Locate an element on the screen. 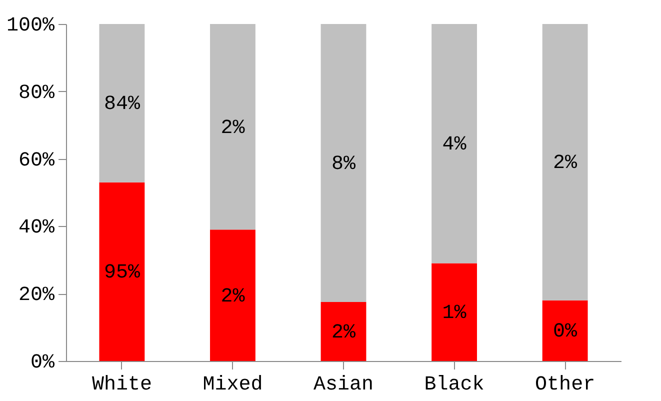 Image resolution: width=661 pixels, height=401 pixels. x-tick-label: Other is located at coordinates (565, 385).